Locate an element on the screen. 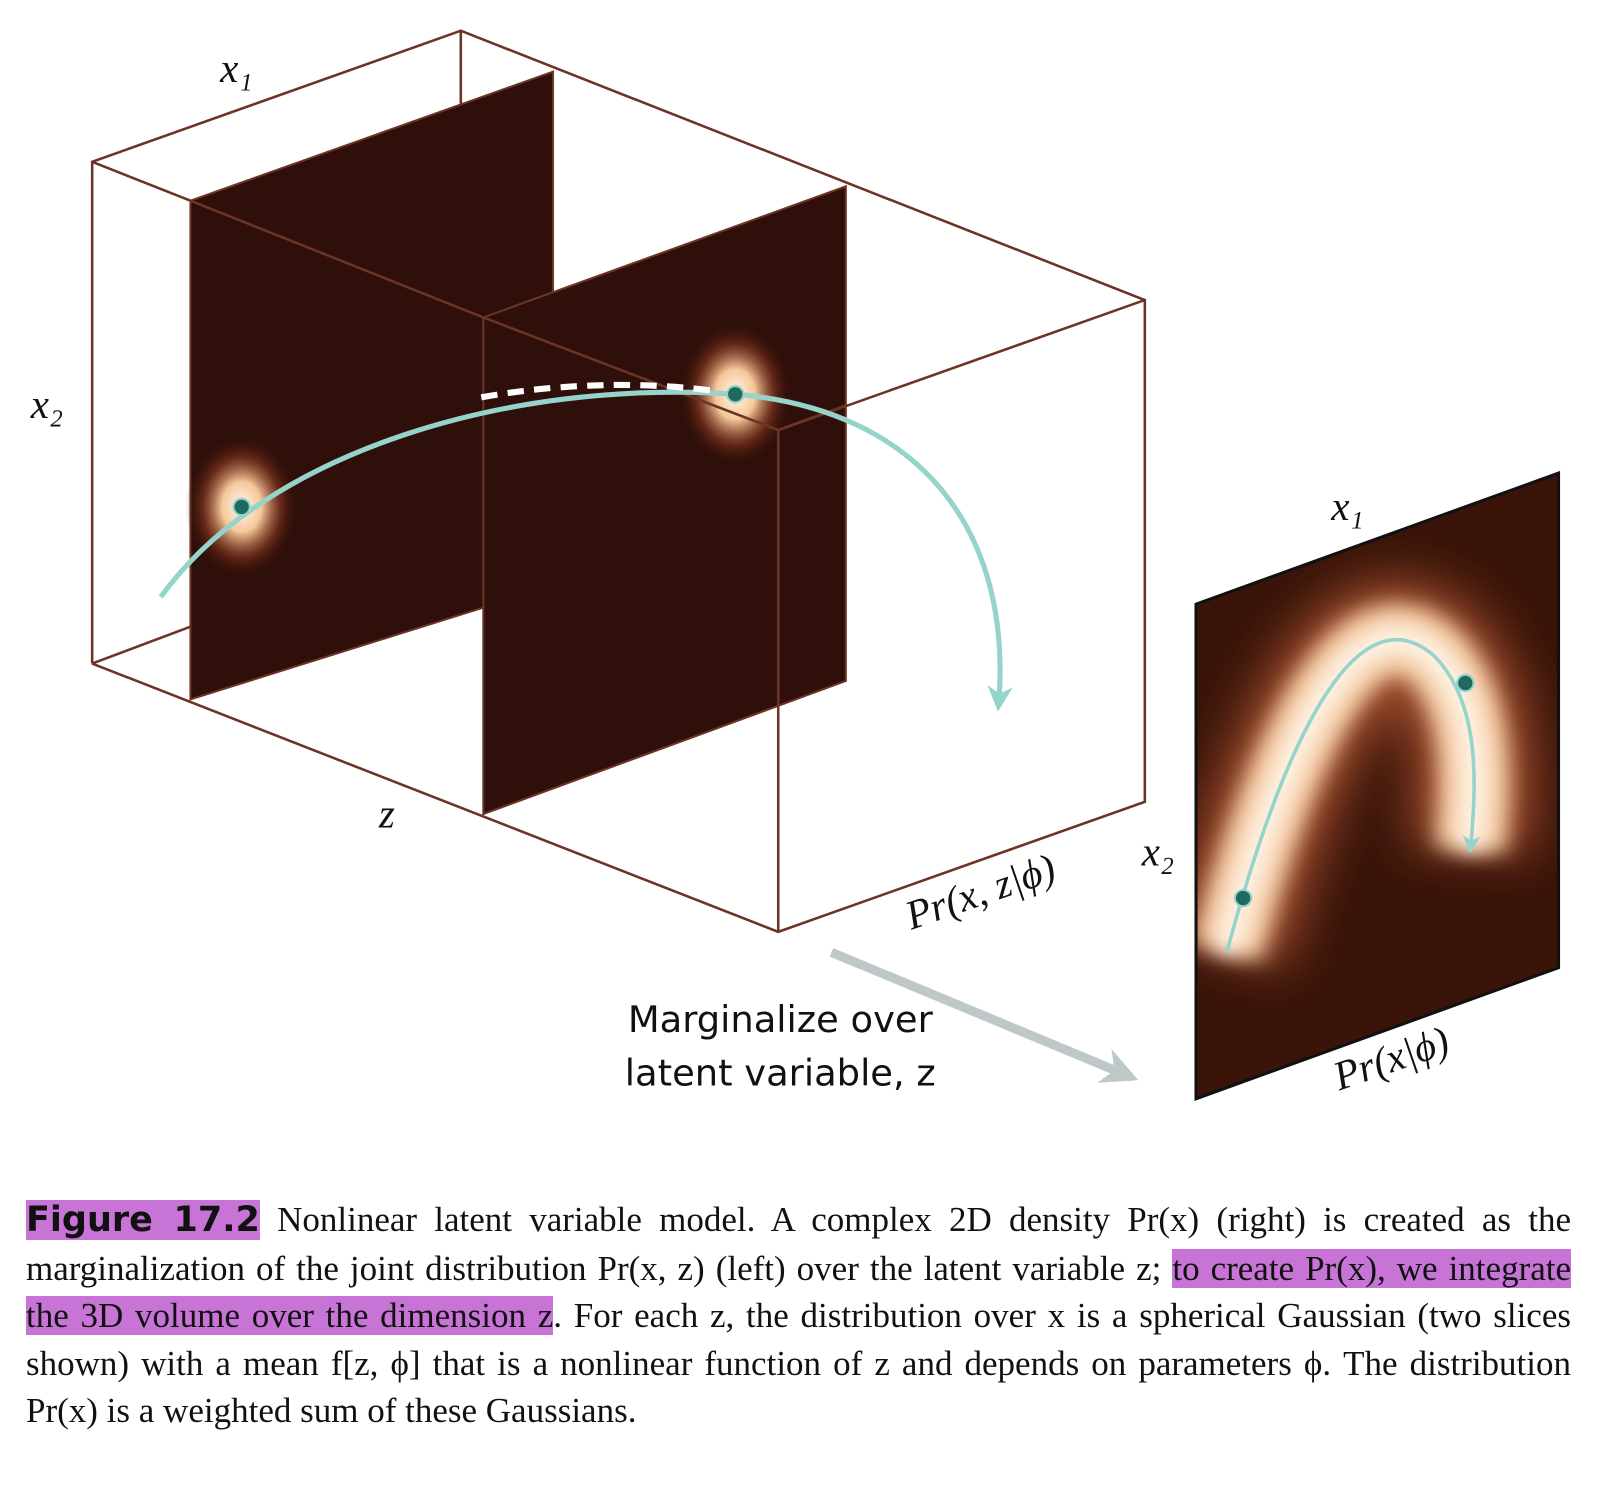 Image resolution: width=1598 pixels, height=1504 pixels. panel-x2: x₂ is located at coordinates (1157, 851).